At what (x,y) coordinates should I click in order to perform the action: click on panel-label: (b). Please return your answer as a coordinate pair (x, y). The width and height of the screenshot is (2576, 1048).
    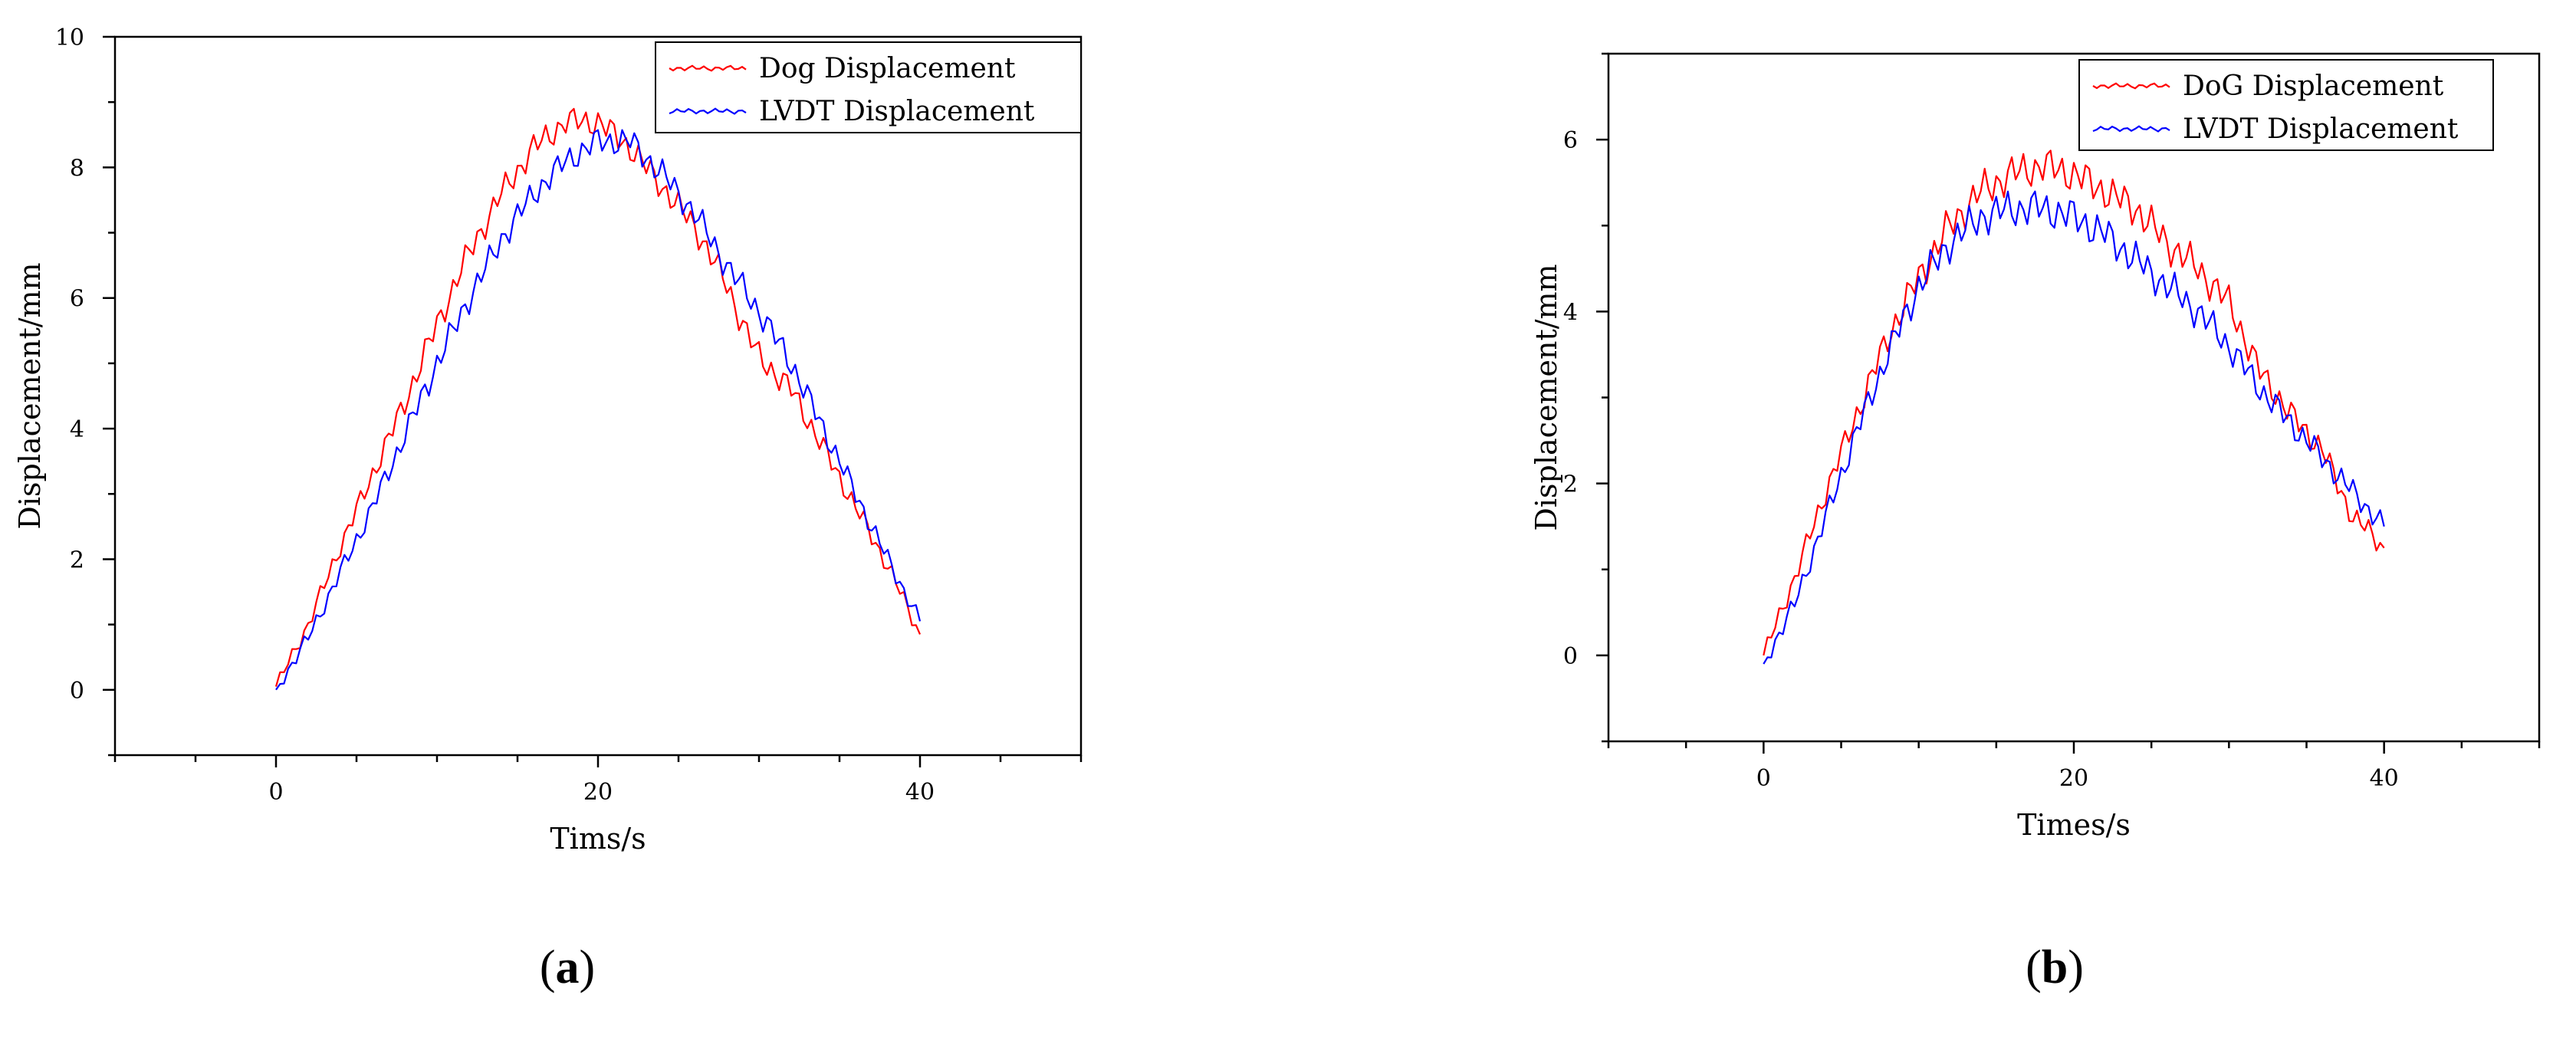
    Looking at the image, I should click on (2055, 967).